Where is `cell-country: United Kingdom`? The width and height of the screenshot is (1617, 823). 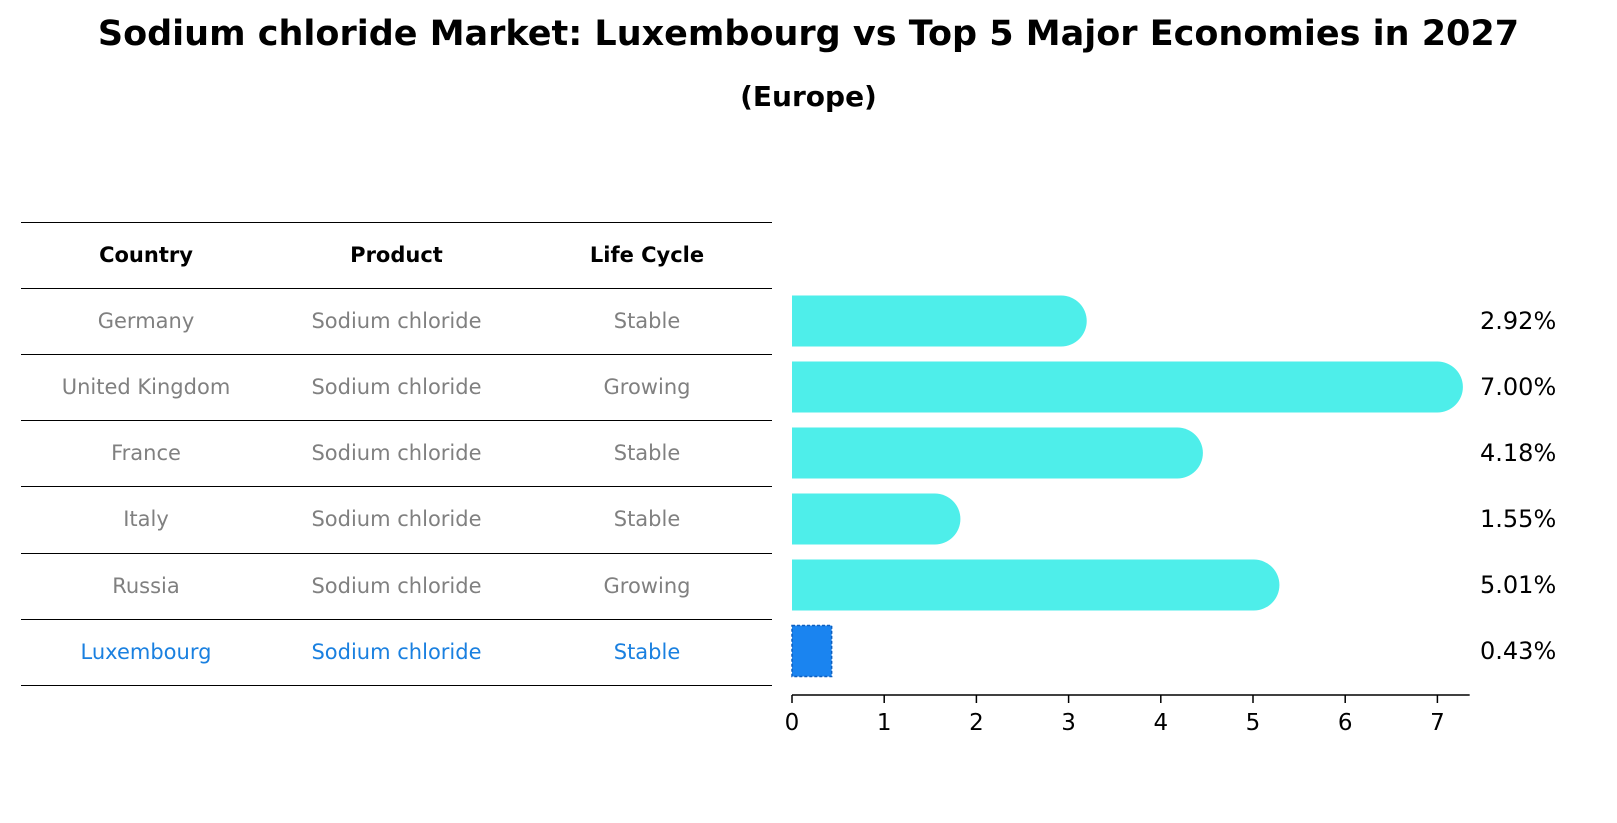
cell-country: United Kingdom is located at coordinates (146, 387).